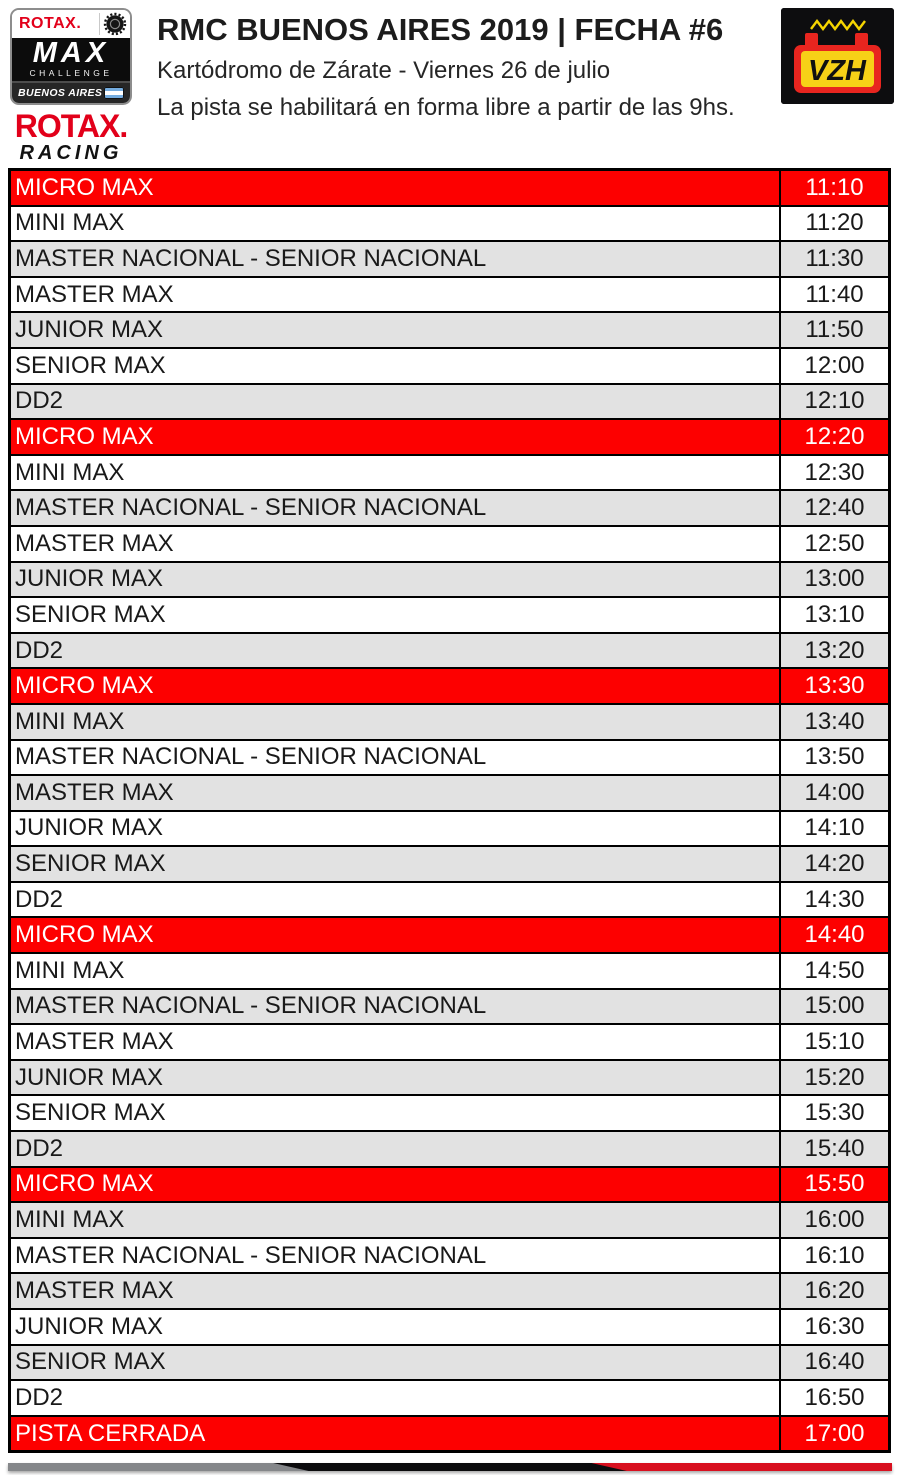  What do you see at coordinates (834, 294) in the screenshot?
I see `time-cell: 11:40` at bounding box center [834, 294].